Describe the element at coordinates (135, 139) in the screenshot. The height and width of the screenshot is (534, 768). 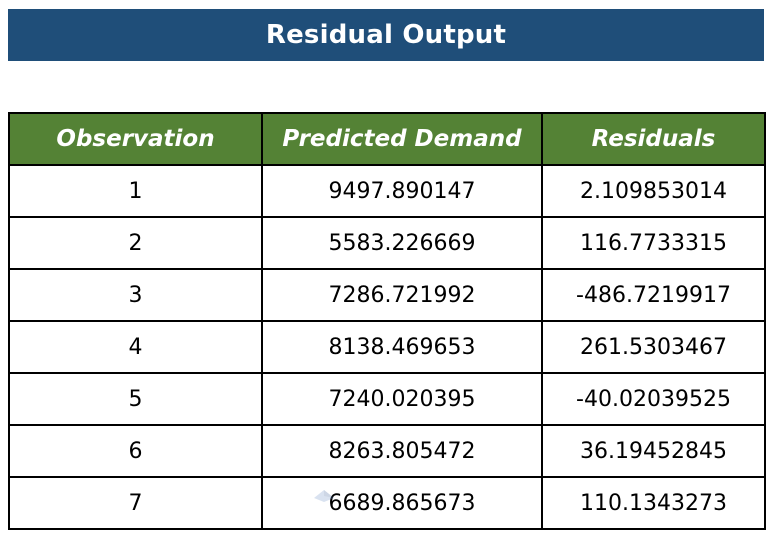
I see `column-header-observation: Observation` at that location.